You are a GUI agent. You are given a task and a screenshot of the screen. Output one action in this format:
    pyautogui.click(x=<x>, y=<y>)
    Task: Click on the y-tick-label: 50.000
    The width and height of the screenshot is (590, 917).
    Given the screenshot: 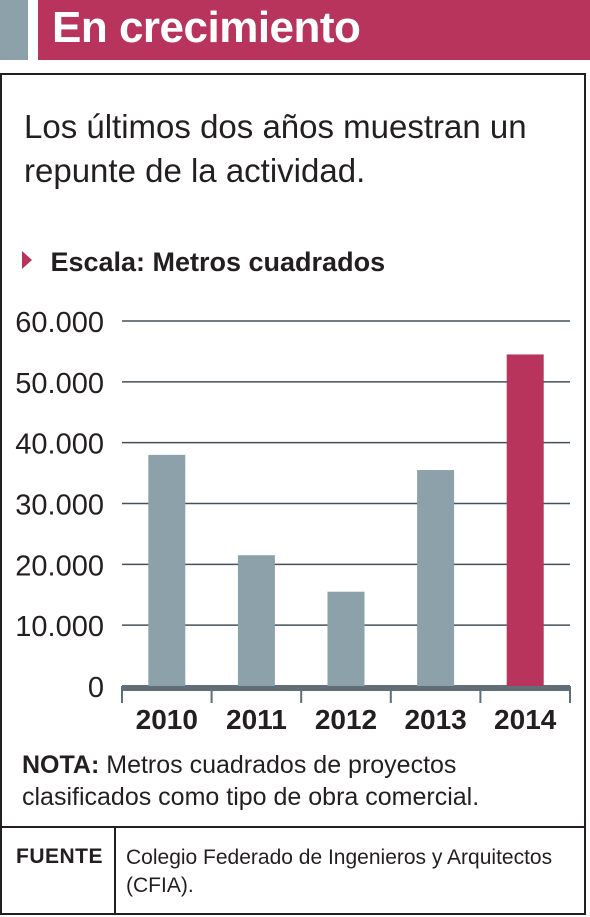 What is the action you would take?
    pyautogui.click(x=59, y=384)
    